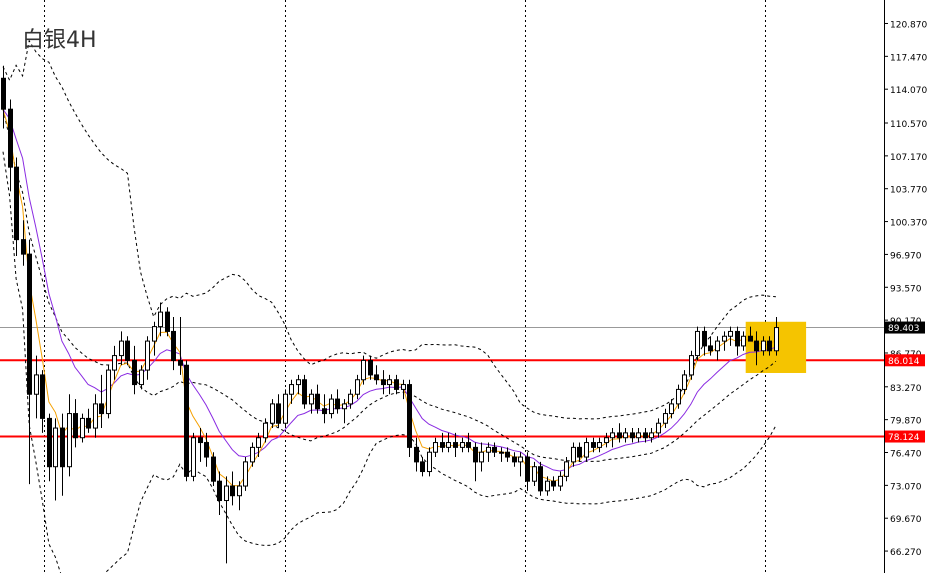  Describe the element at coordinates (906, 389) in the screenshot. I see `price-tick-label: 83.270` at that location.